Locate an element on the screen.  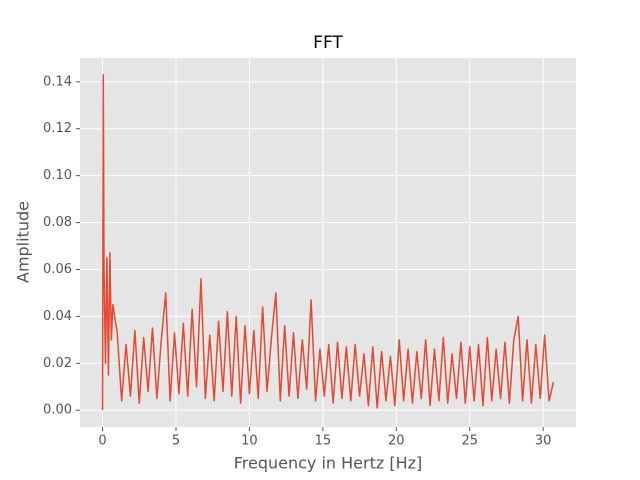
y-tick-label: 0.14 is located at coordinates (57, 81).